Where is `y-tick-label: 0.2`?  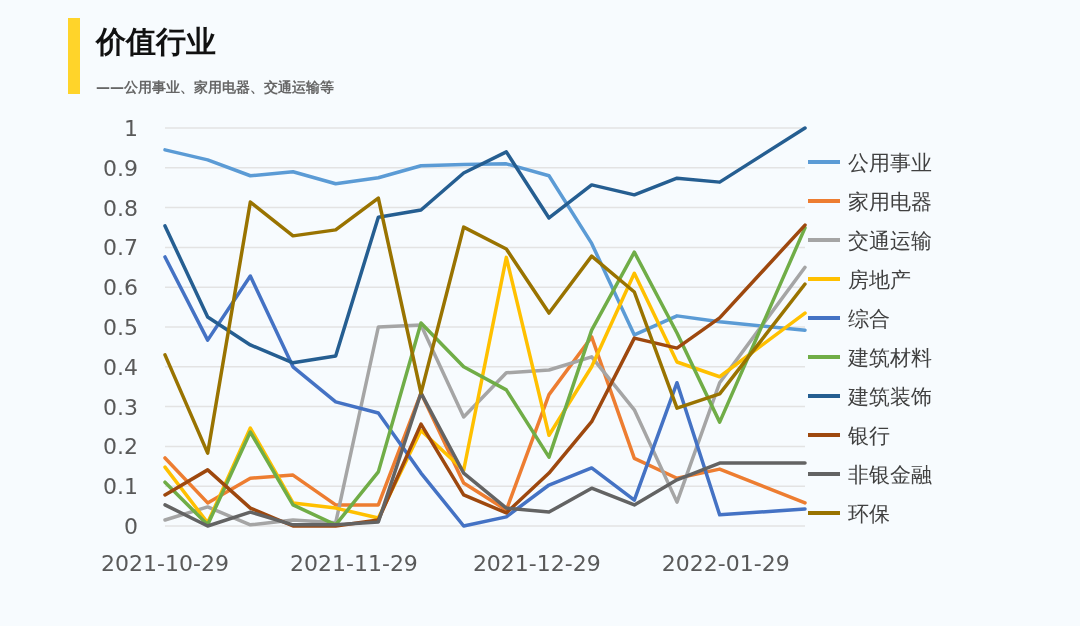
y-tick-label: 0.2 is located at coordinates (120, 447).